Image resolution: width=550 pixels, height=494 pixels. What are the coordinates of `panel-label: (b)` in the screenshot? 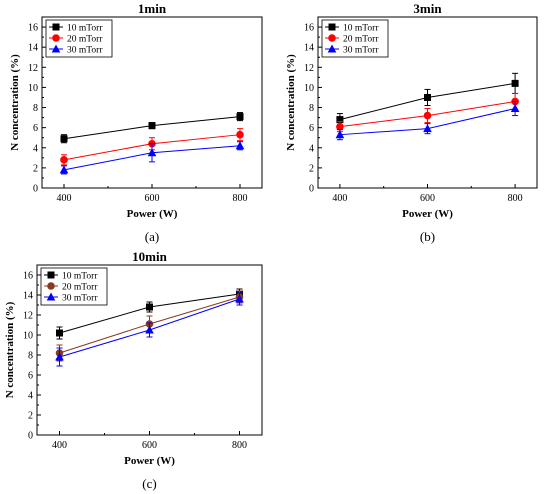 It's located at (427, 236).